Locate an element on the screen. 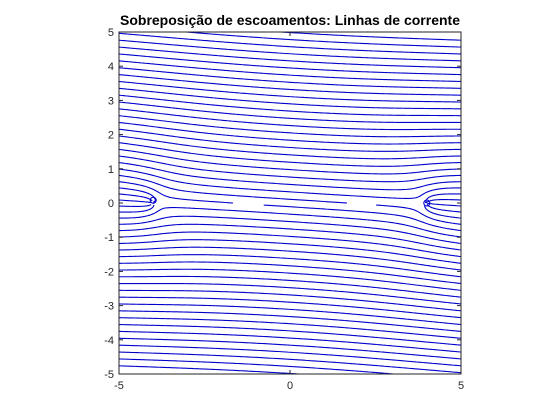 This screenshot has width=560, height=420. y-tick-label-5: 0 is located at coordinates (111, 204).